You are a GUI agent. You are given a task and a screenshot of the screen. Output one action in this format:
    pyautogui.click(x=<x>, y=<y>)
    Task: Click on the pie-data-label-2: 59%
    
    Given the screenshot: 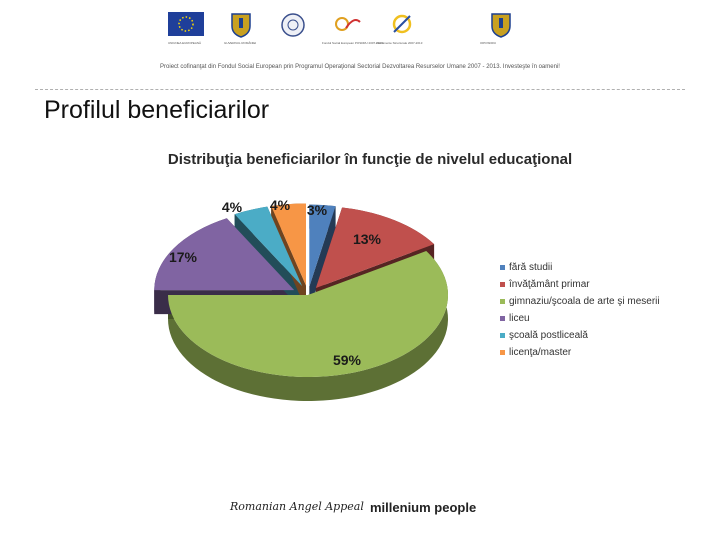 What is the action you would take?
    pyautogui.click(x=347, y=360)
    